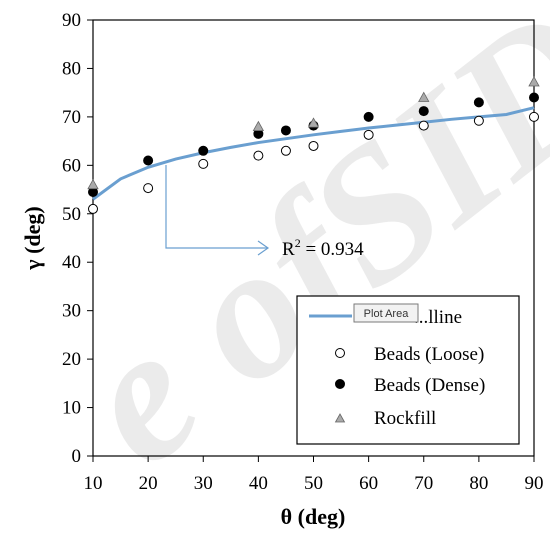 This screenshot has height=539, width=550. Describe the element at coordinates (423, 483) in the screenshot. I see `x-tick-label: 70` at that location.